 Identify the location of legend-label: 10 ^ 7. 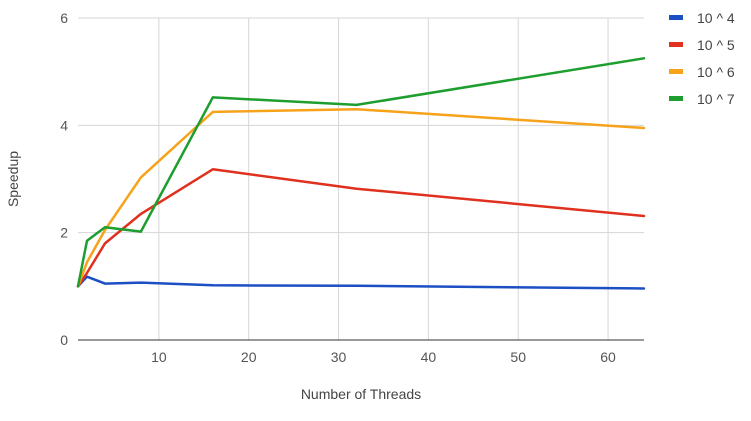
(716, 99).